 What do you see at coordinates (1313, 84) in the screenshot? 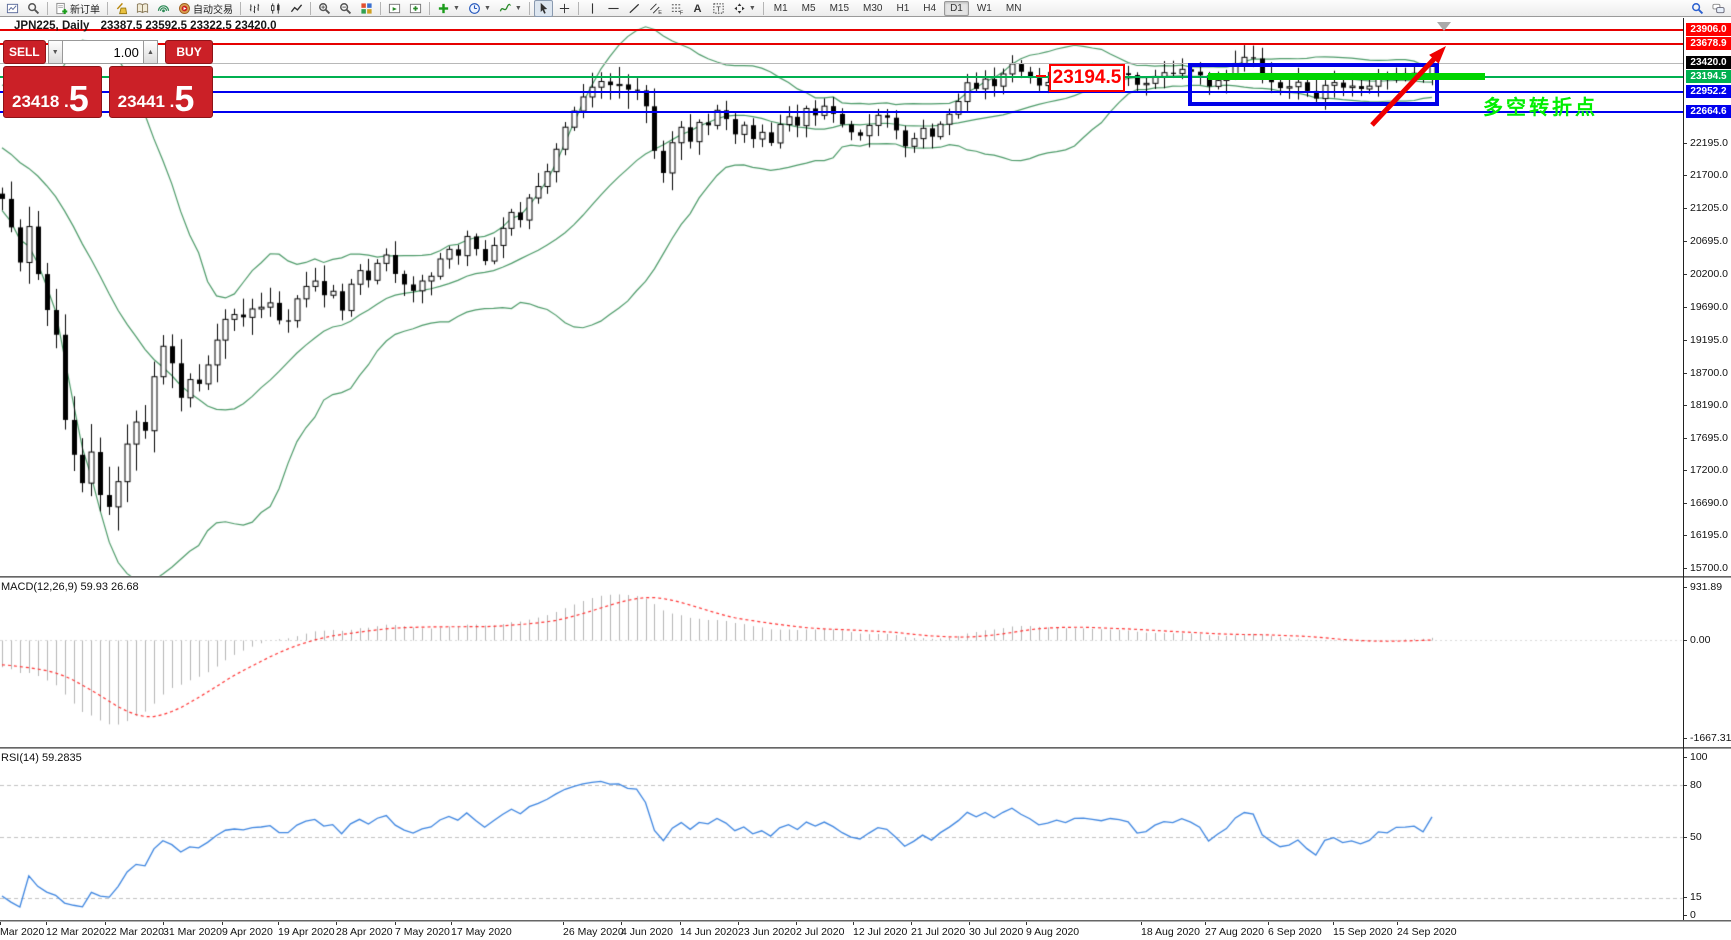
I see `consolidation-rectangle` at bounding box center [1313, 84].